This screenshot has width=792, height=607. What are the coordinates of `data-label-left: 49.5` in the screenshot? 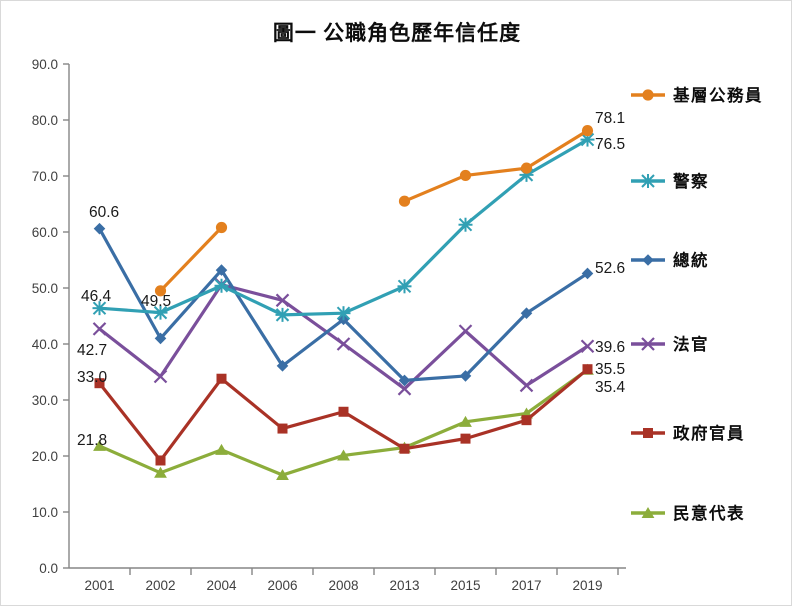 It's located at (156, 301).